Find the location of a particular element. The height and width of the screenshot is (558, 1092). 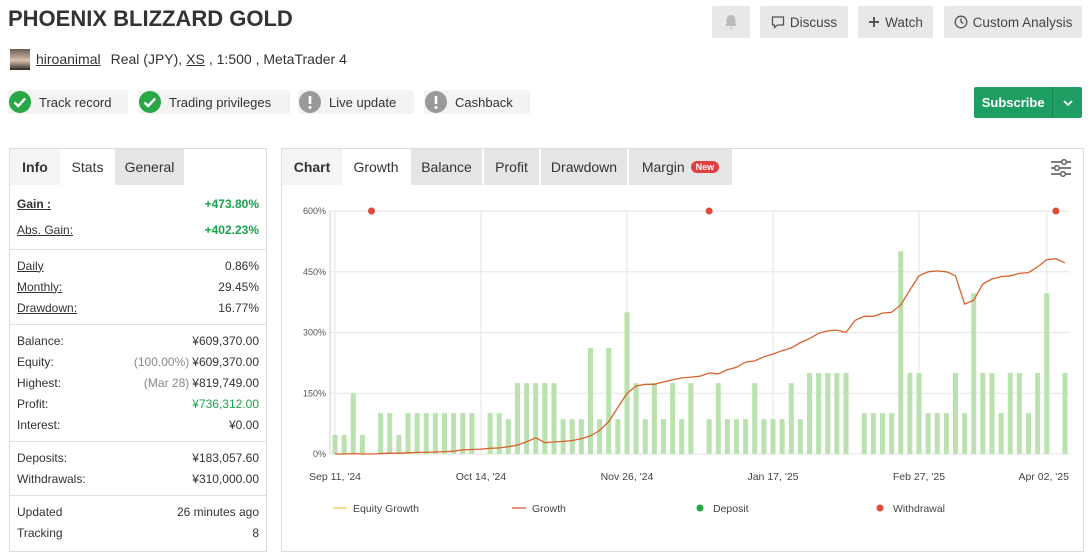

stats-label: Balance: is located at coordinates (40, 340).